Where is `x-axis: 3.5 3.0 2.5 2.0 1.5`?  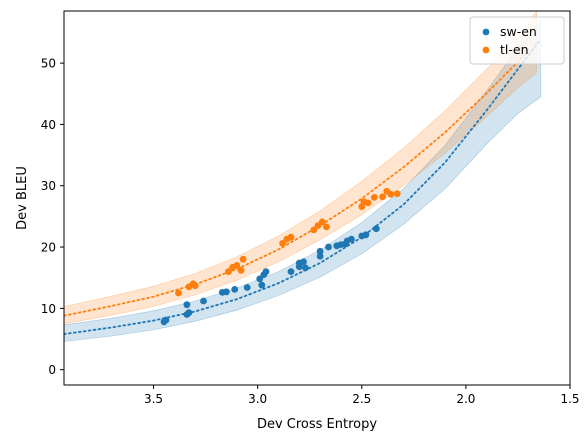 x-axis: 3.5 3.0 2.5 2.0 1.5 is located at coordinates (362, 395).